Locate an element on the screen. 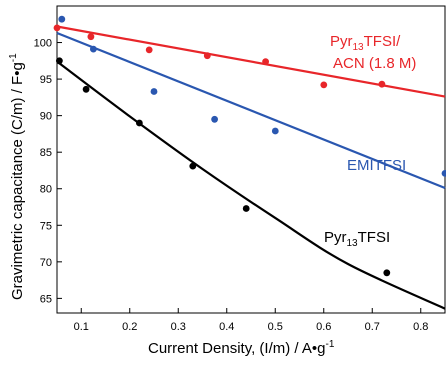 The image size is (446, 369). series-label-red-line2: ACN (1.8 M) is located at coordinates (374, 63).